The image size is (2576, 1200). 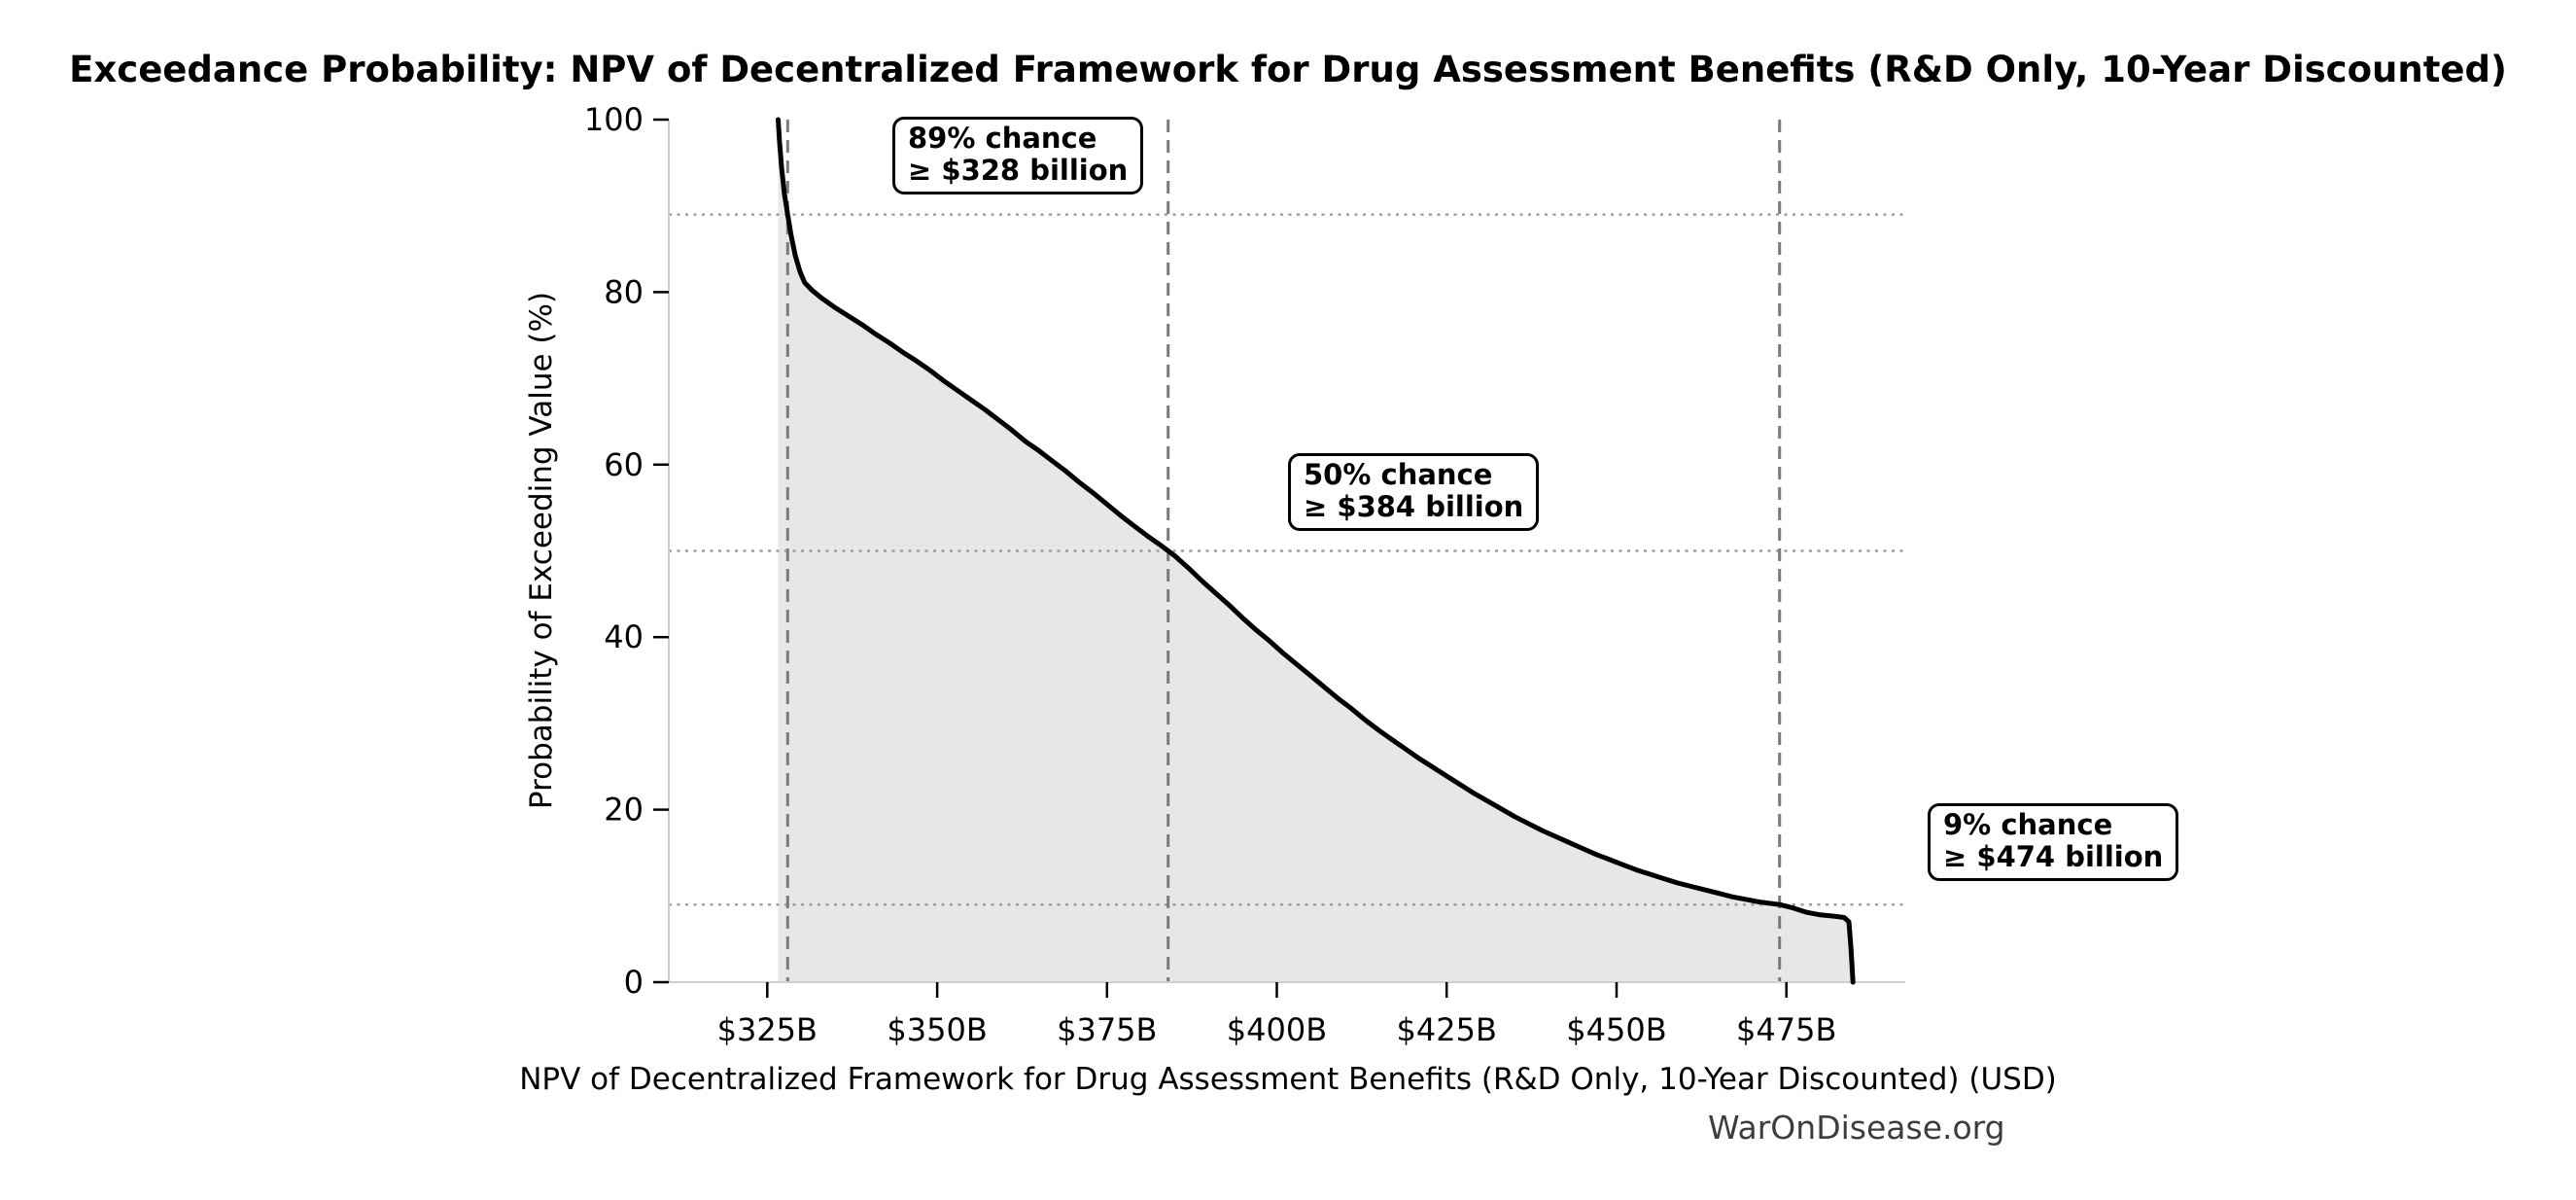 What do you see at coordinates (1018, 171) in the screenshot?
I see `annotation-line: ≥ $328 billion` at bounding box center [1018, 171].